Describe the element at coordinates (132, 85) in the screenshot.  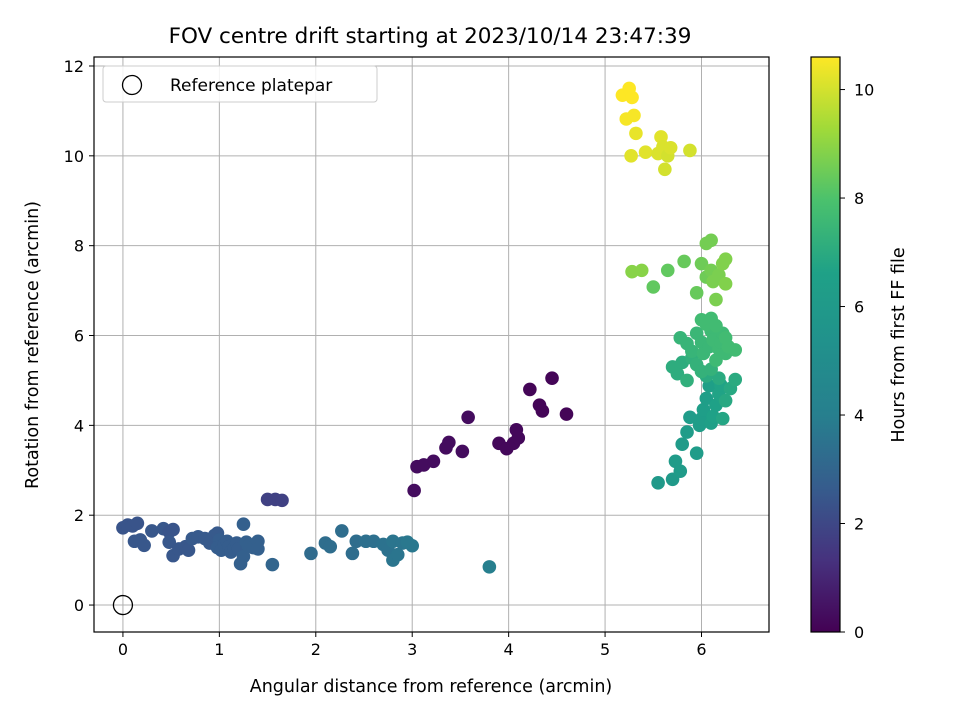
I see `legend-marker` at that location.